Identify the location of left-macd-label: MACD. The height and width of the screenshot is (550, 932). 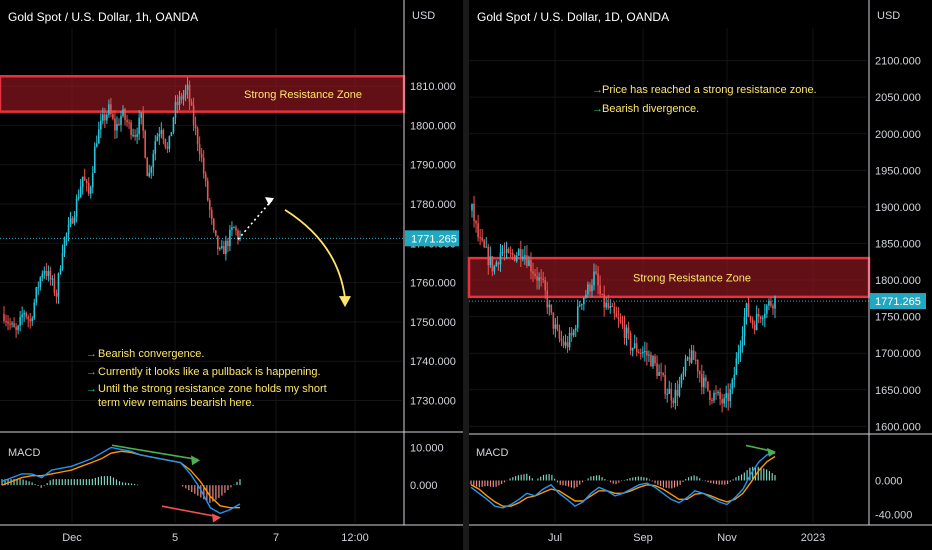
(24, 453).